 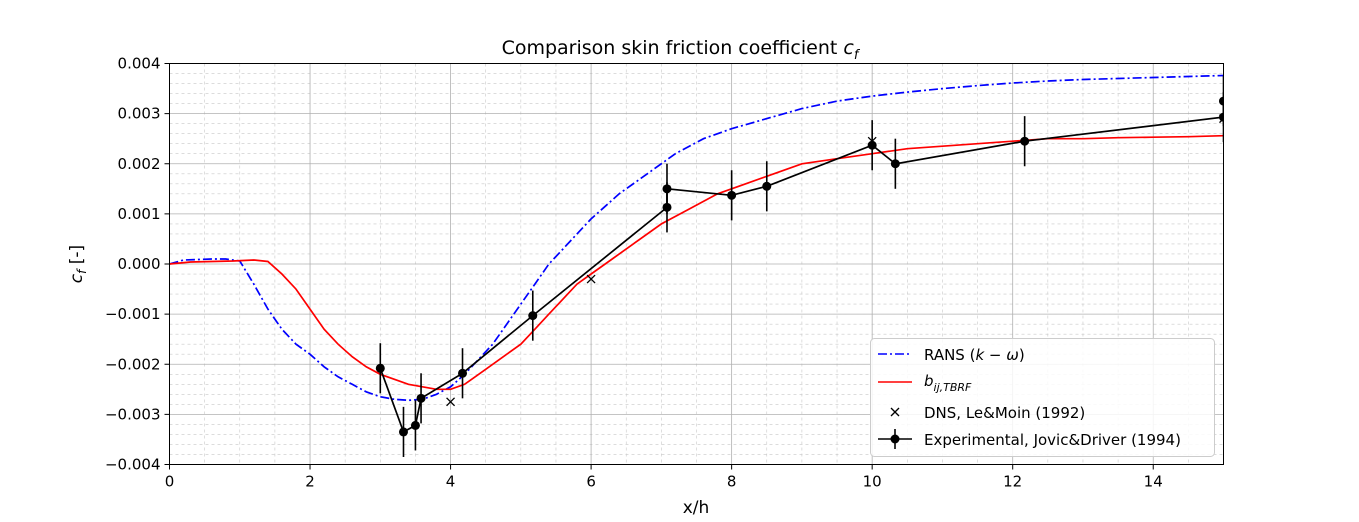 I want to click on legend-dns-label: DNS, Le&Moin (1992), so click(x=1004, y=413).